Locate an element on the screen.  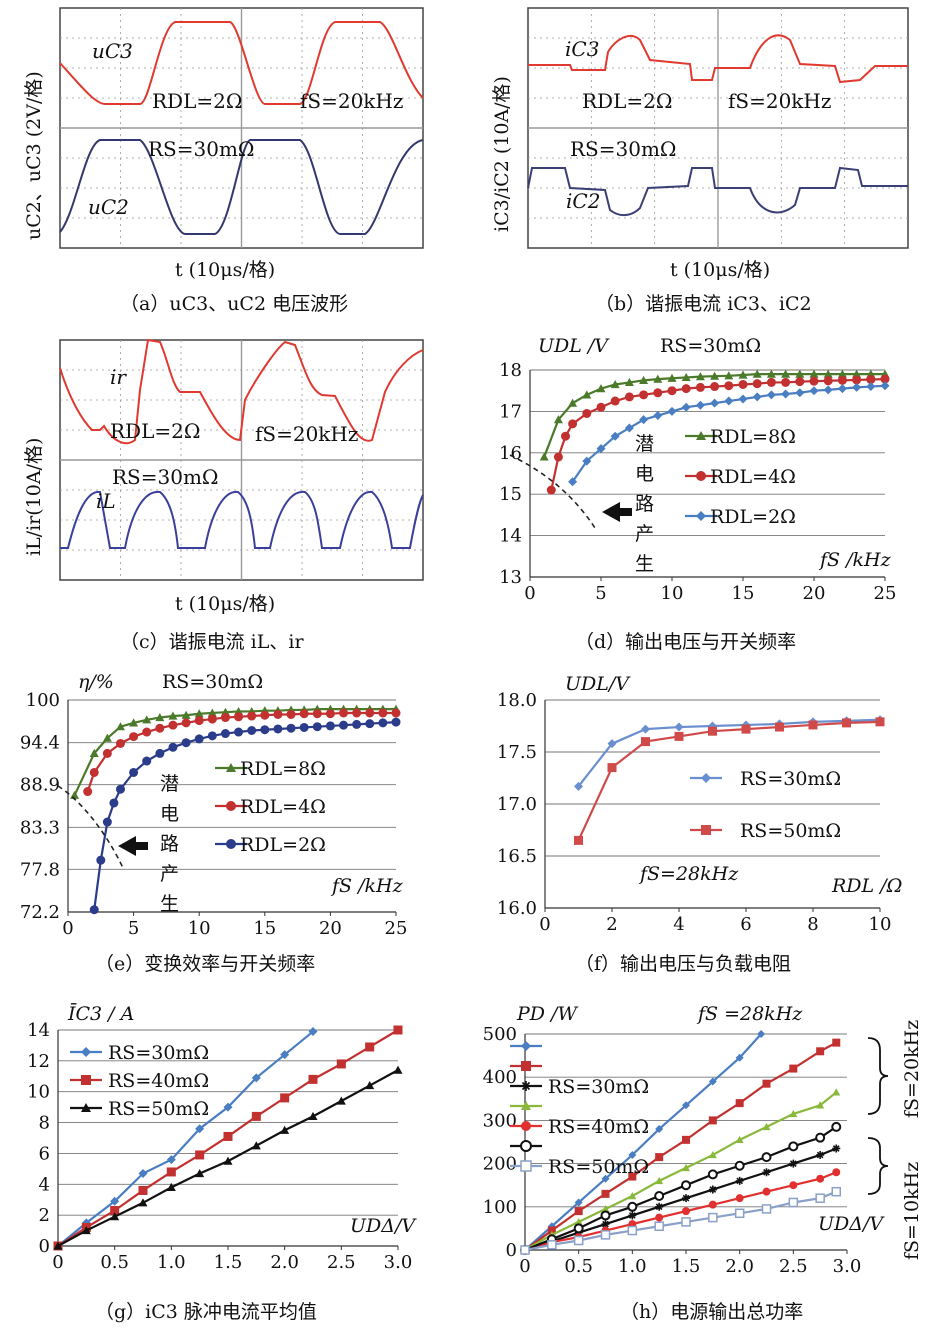
chart-title: RS=30mΩ is located at coordinates (212, 682).